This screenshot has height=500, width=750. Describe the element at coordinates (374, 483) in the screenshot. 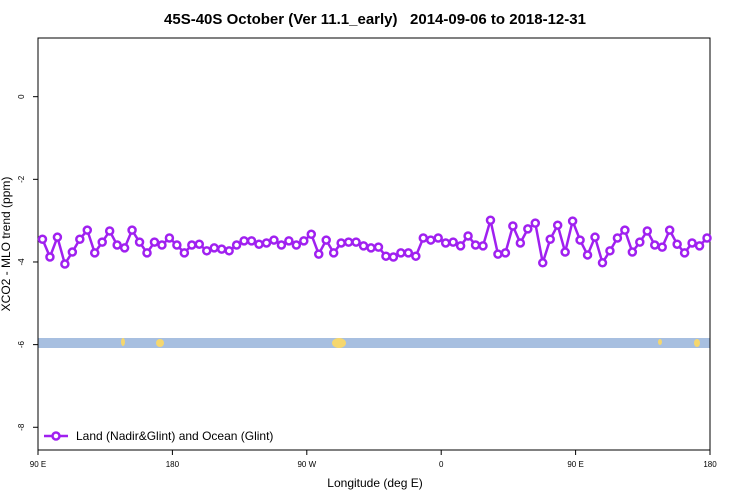

I see `x-axis-label: Longitude (deg E)` at that location.